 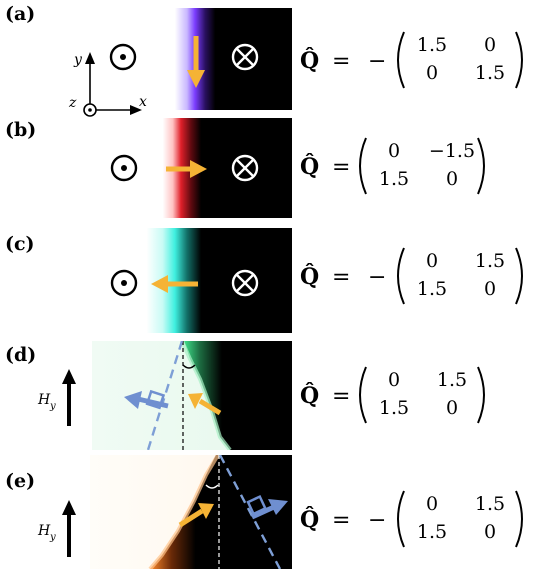 What do you see at coordinates (143, 102) in the screenshot?
I see `x-axis-label: x` at bounding box center [143, 102].